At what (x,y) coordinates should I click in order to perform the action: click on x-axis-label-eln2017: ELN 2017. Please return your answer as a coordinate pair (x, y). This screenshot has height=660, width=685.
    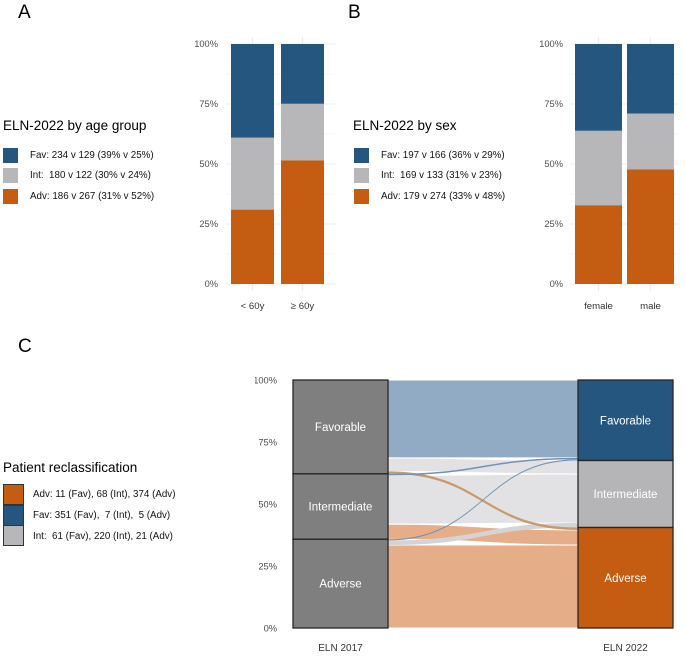
    Looking at the image, I should click on (340, 648).